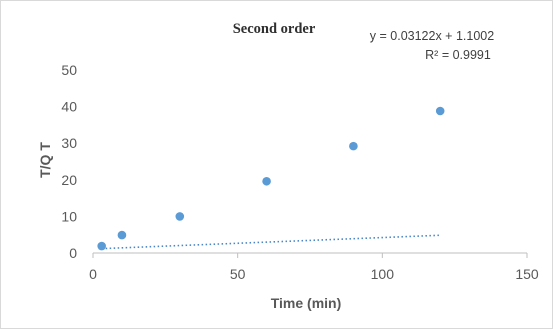 Image resolution: width=553 pixels, height=329 pixels. I want to click on x-tick-label: 100, so click(383, 274).